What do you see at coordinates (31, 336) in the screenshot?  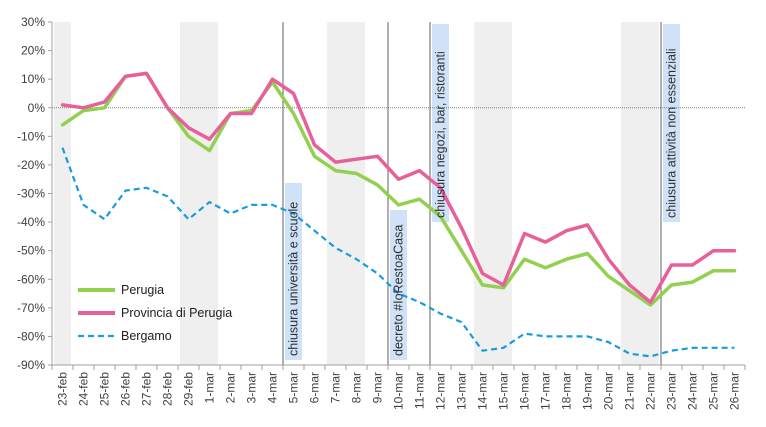 I see `y-tick-label: -80%` at bounding box center [31, 336].